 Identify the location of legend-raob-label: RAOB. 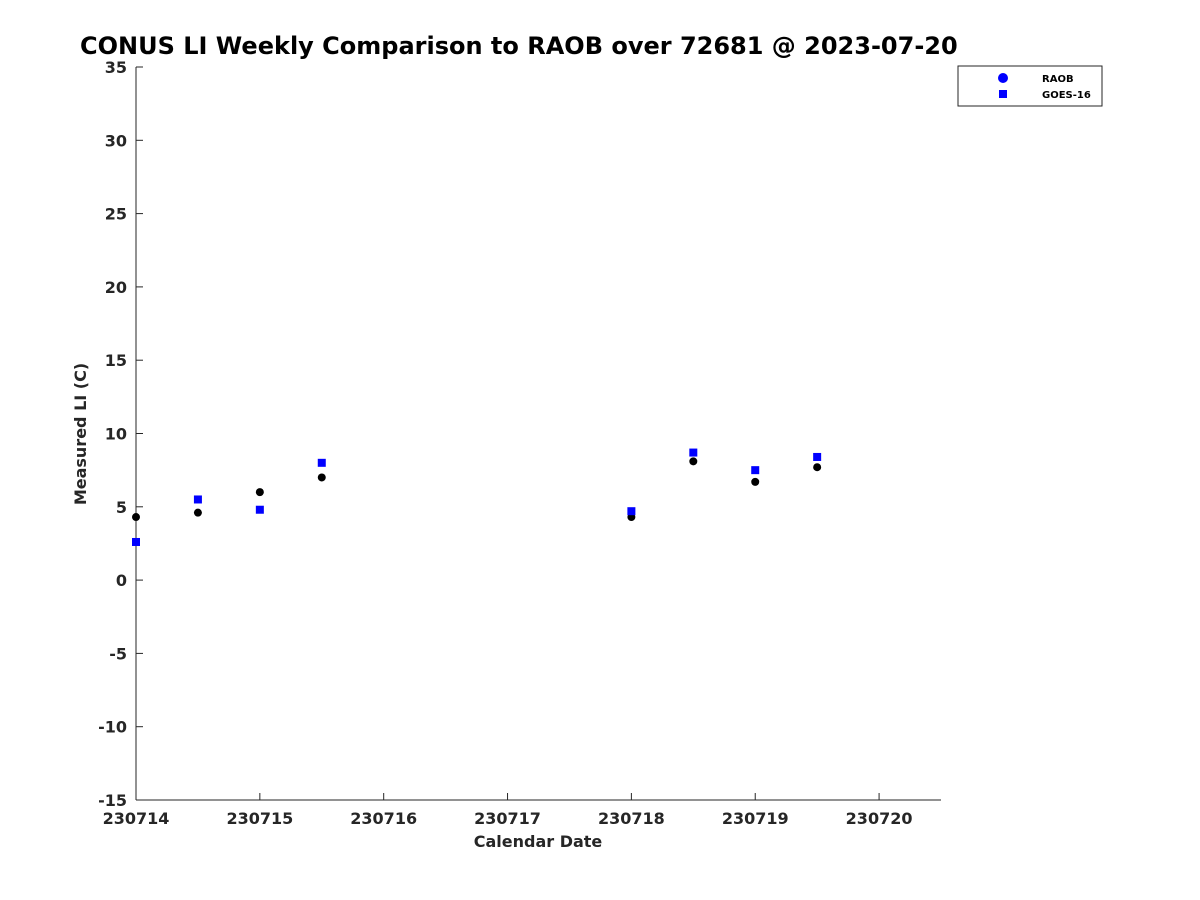
(1058, 79).